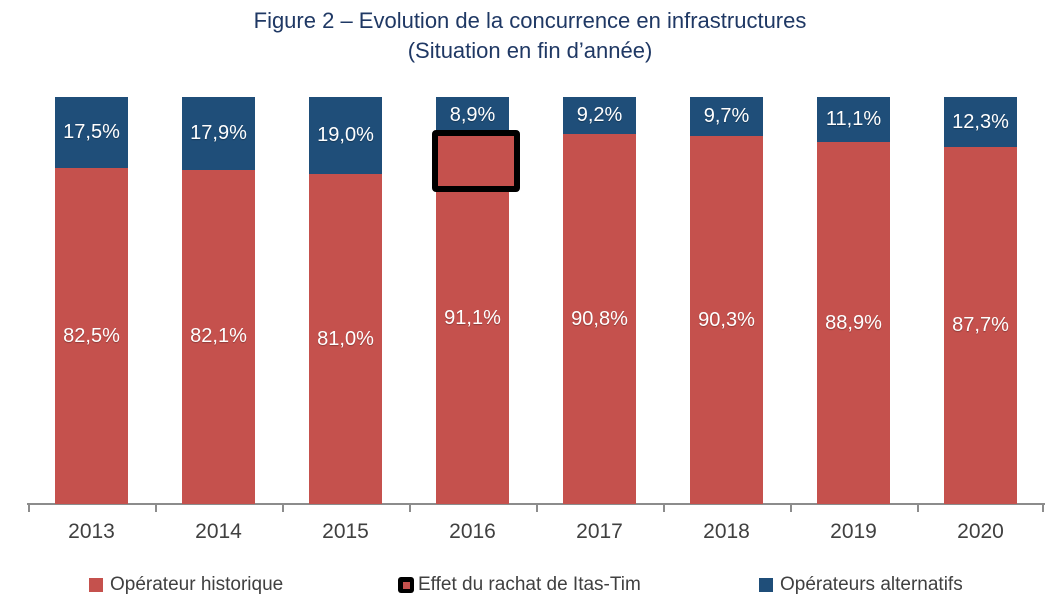 The image size is (1060, 611). I want to click on bar-label: 87,7%, so click(980, 325).